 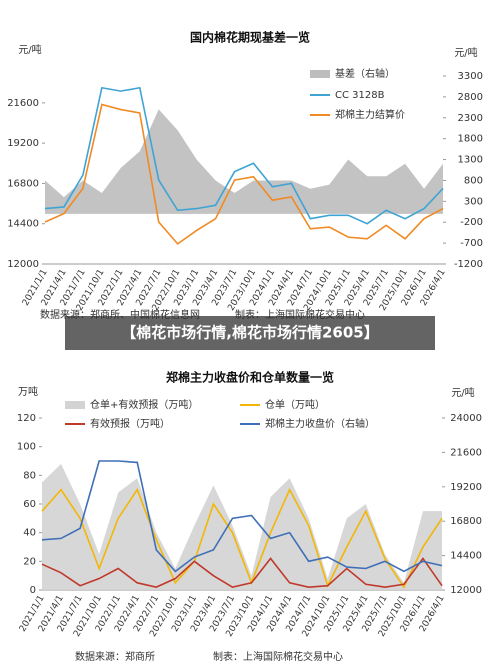 What do you see at coordinates (26, 418) in the screenshot?
I see `y-tick-label: 120` at bounding box center [26, 418].